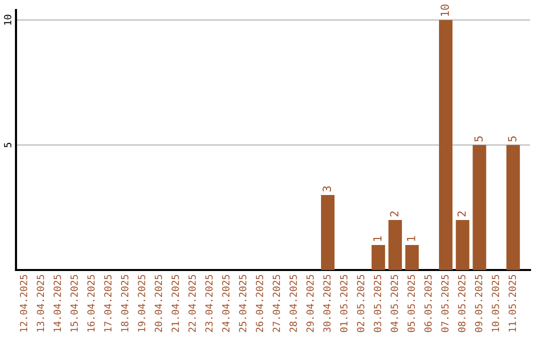 This screenshot has width=540, height=340. Describe the element at coordinates (293, 303) in the screenshot. I see `x-tick-label: 28.04.2025` at that location.